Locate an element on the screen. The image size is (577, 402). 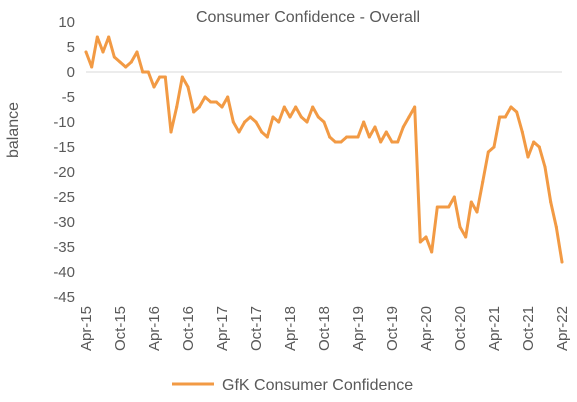
x-tick-label: Apr-21 is located at coordinates (494, 328).